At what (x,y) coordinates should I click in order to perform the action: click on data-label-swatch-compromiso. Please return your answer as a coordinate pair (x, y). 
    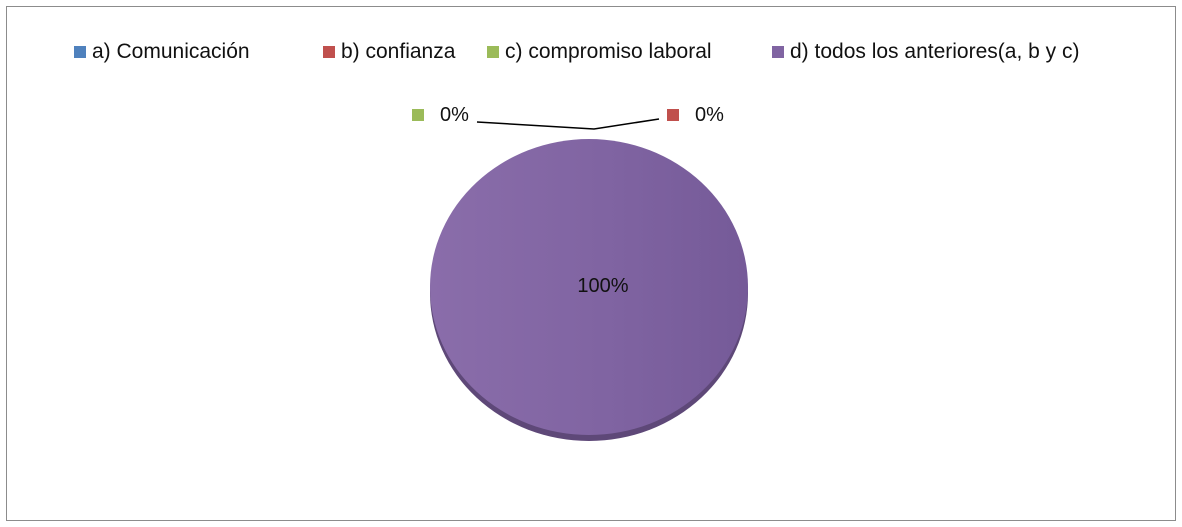
    Looking at the image, I should click on (418, 115).